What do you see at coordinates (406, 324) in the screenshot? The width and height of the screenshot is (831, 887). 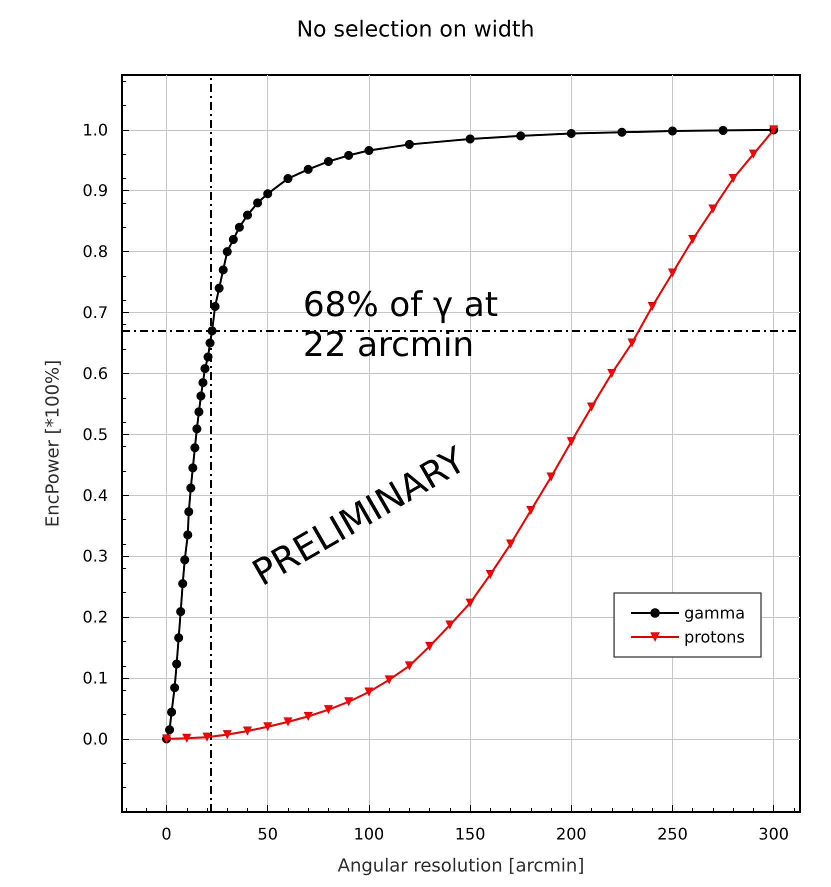 I see `annotation: 68% of γ at 22 arcmin` at bounding box center [406, 324].